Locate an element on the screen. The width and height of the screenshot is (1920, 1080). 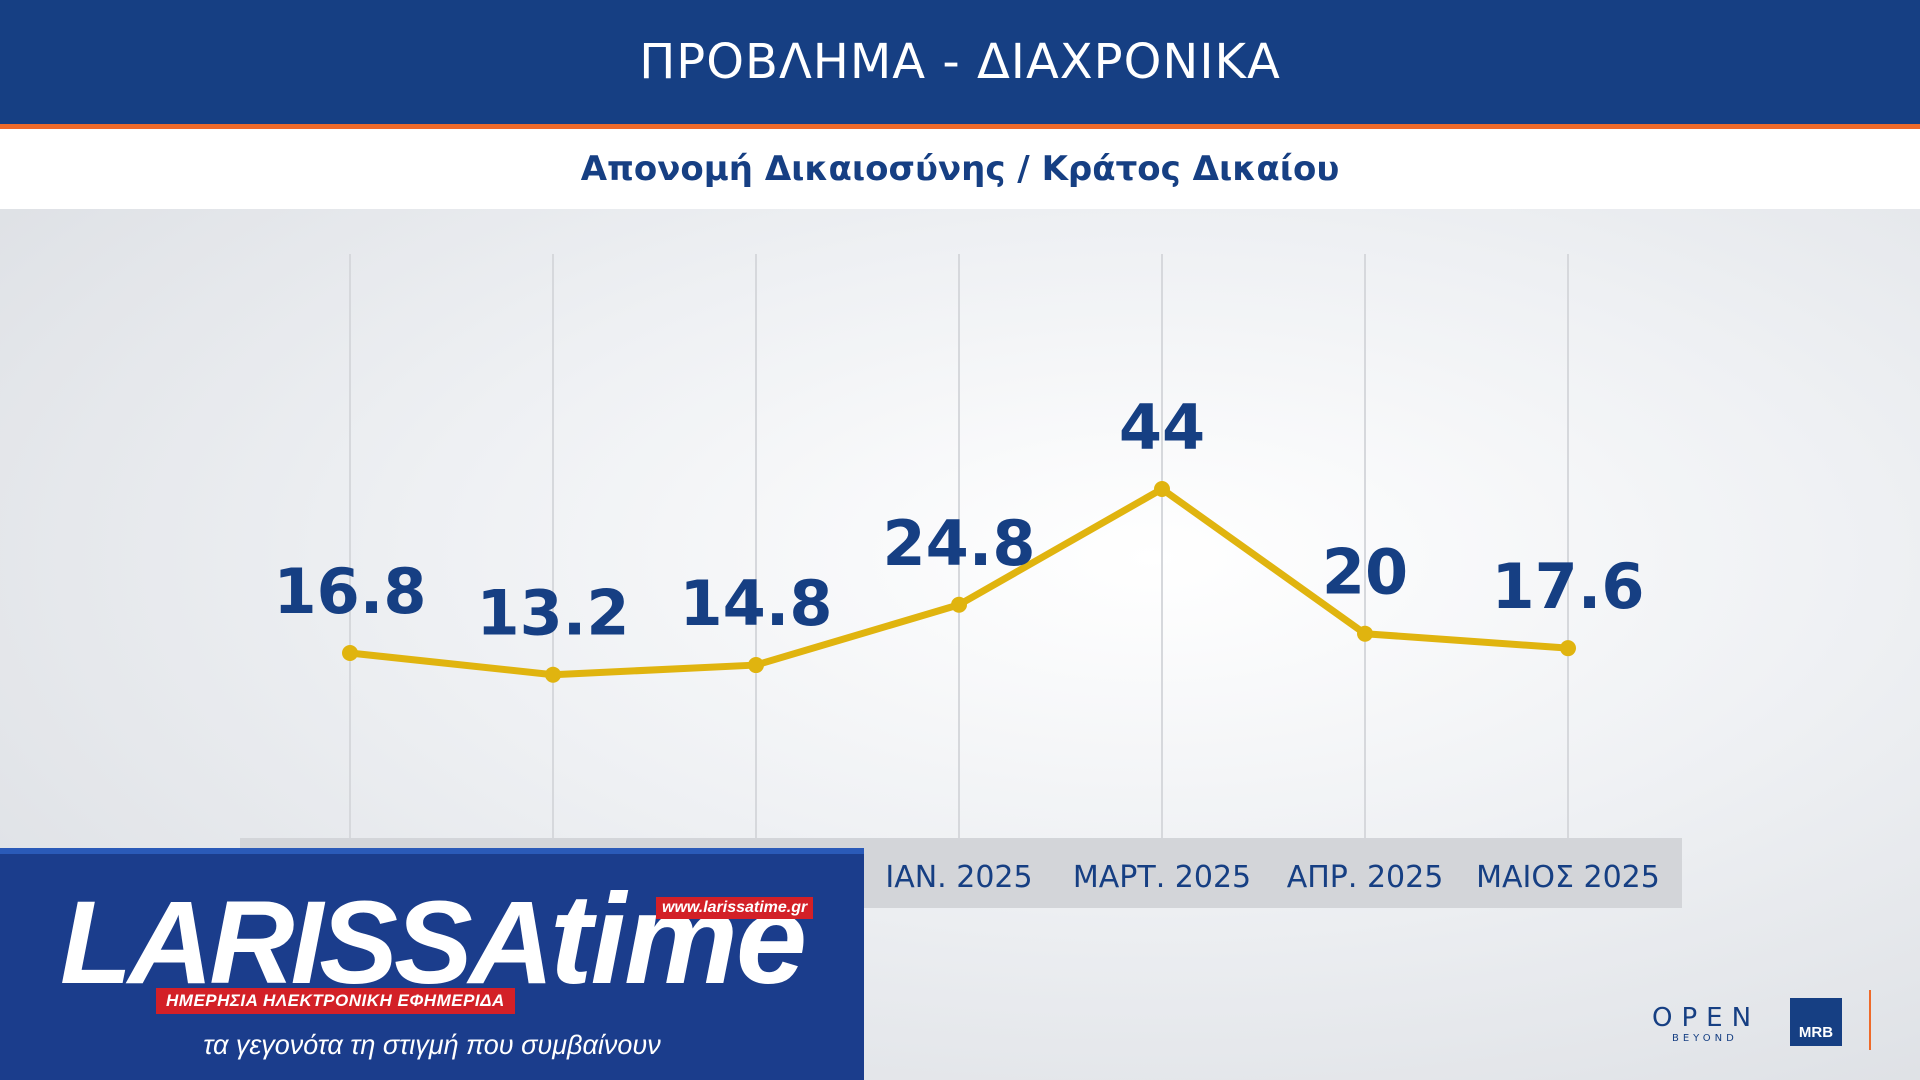
open-logo: OPEN is located at coordinates (1706, 1018).